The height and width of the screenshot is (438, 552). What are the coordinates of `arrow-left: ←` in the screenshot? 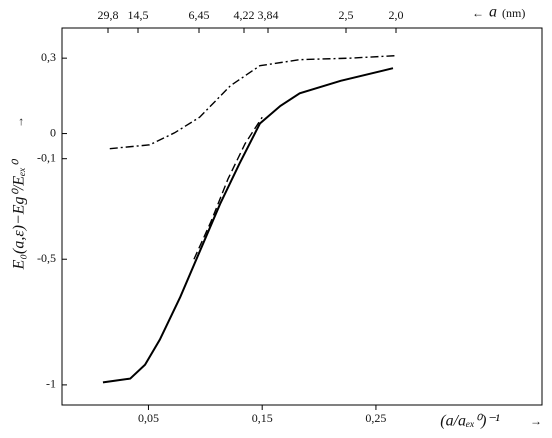 It's located at (478, 13).